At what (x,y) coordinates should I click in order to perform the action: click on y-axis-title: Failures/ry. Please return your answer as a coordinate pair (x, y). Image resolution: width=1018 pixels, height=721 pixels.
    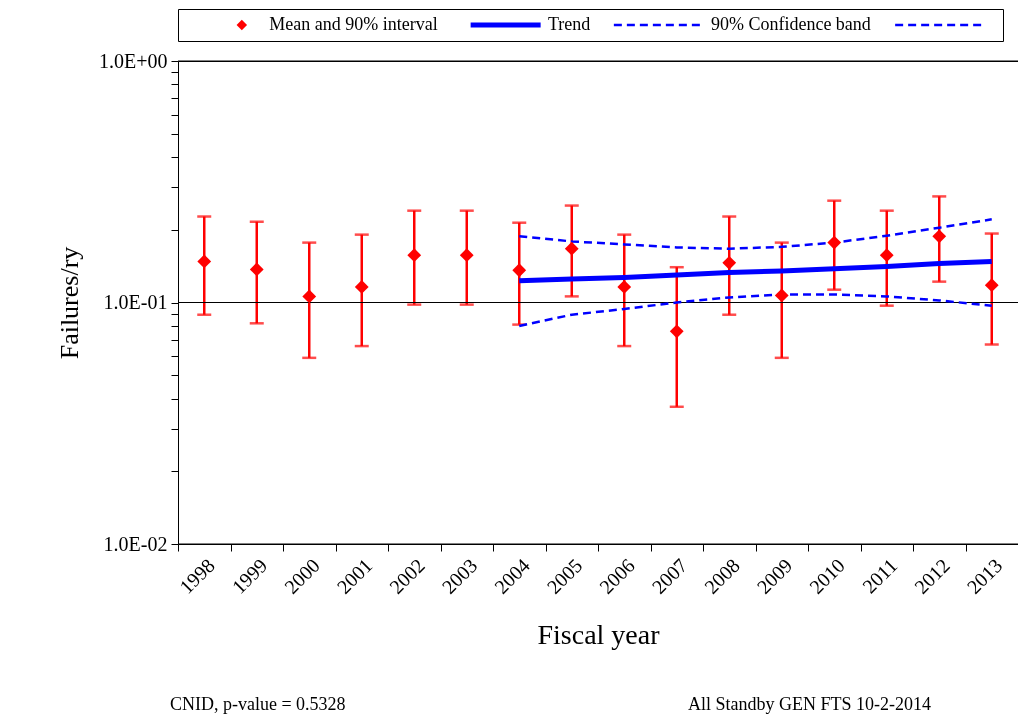
    Looking at the image, I should click on (69, 303).